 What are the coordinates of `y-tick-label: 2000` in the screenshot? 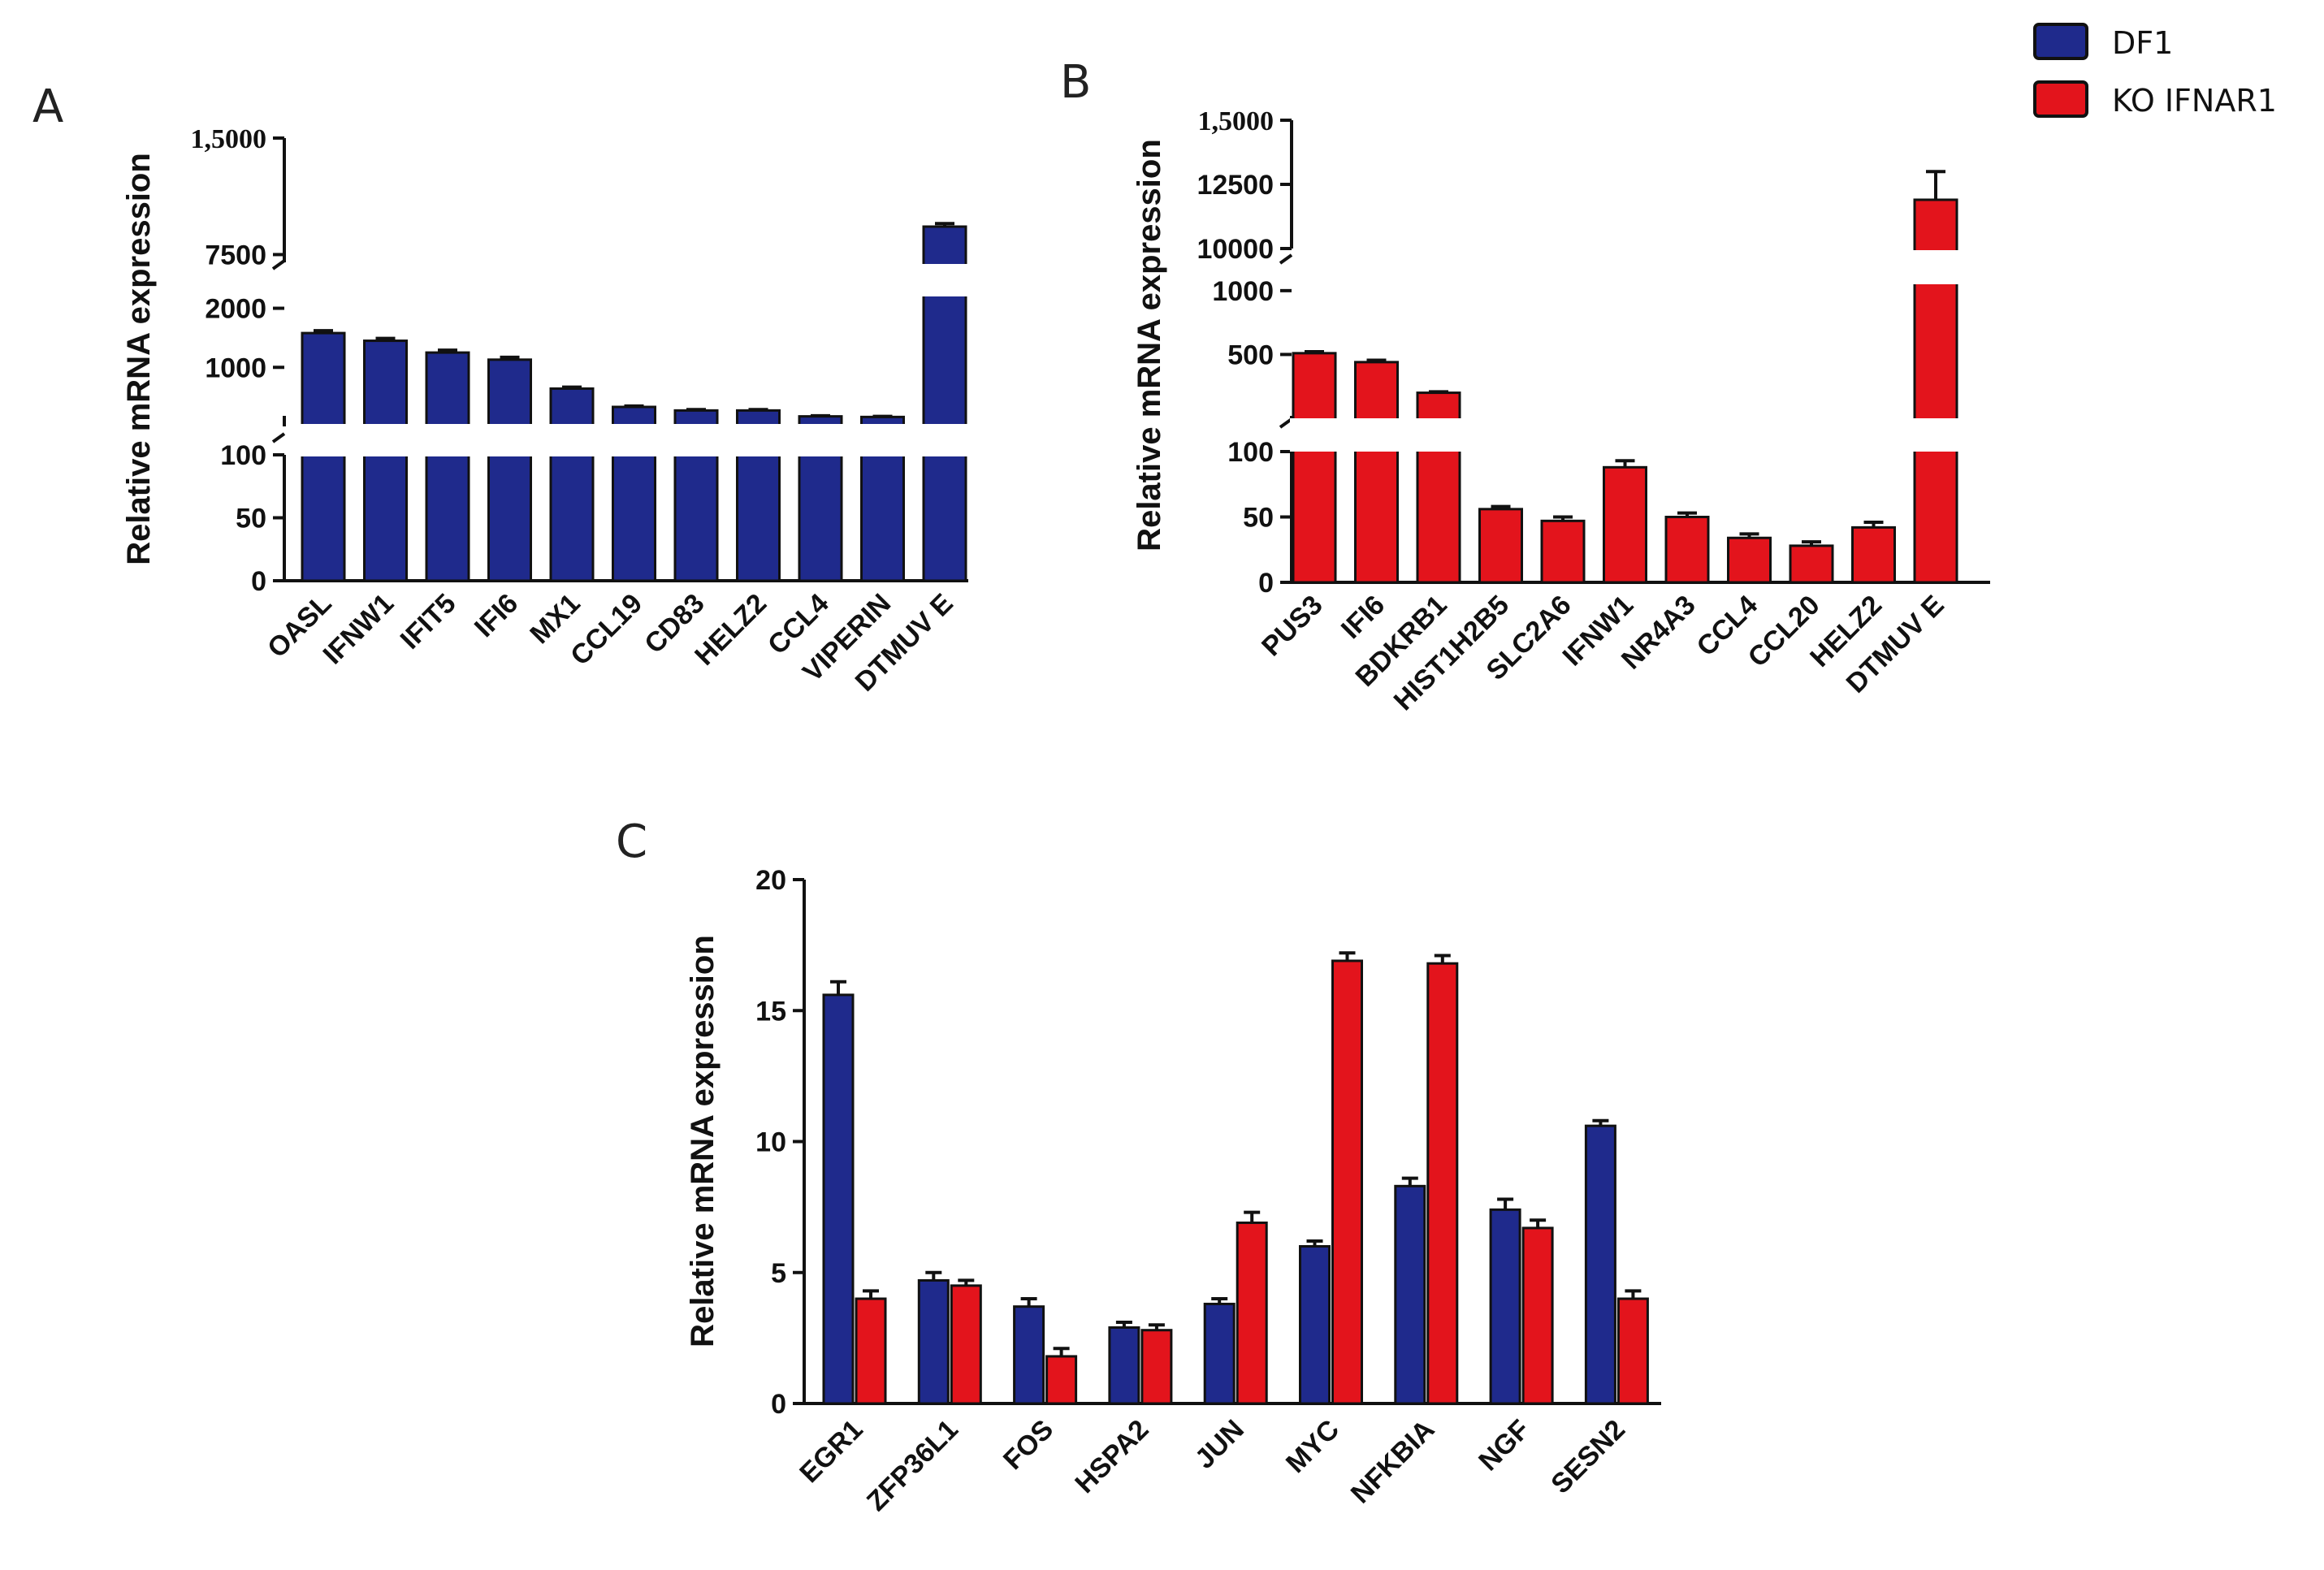 It's located at (235, 310).